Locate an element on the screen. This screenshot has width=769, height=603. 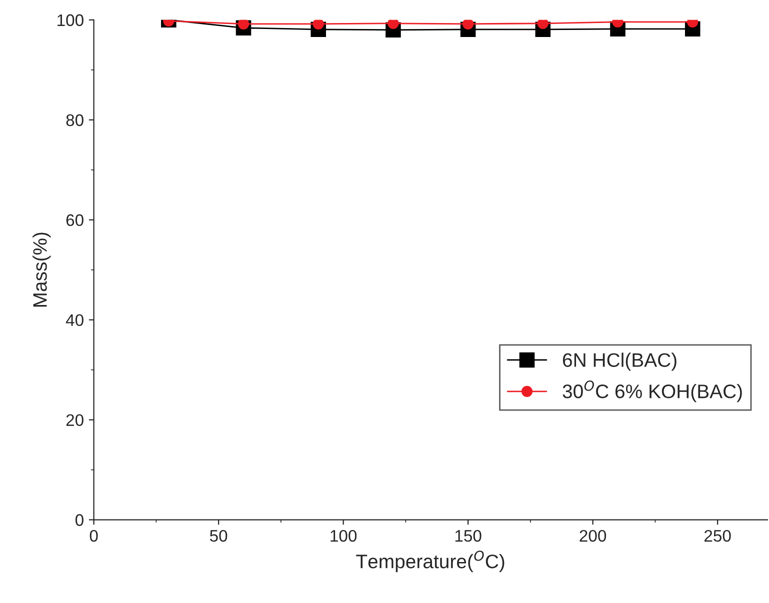
y-axis-title: Mass(%) is located at coordinates (41, 269).